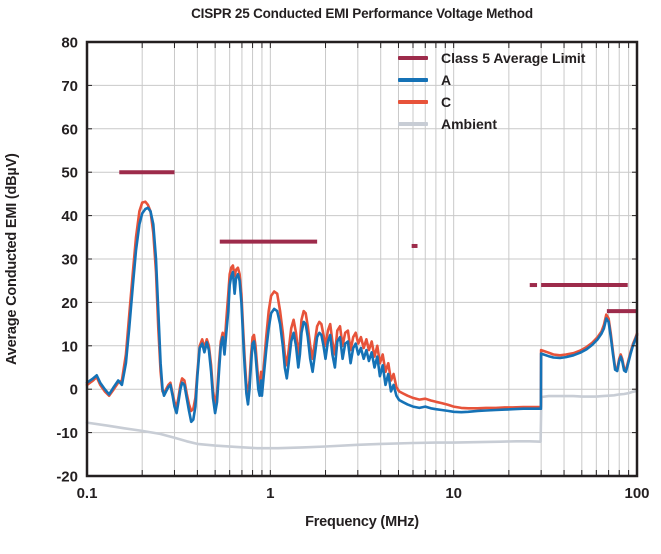 This screenshot has width=661, height=554. Describe the element at coordinates (413, 80) in the screenshot. I see `legend-swatch-a` at that location.